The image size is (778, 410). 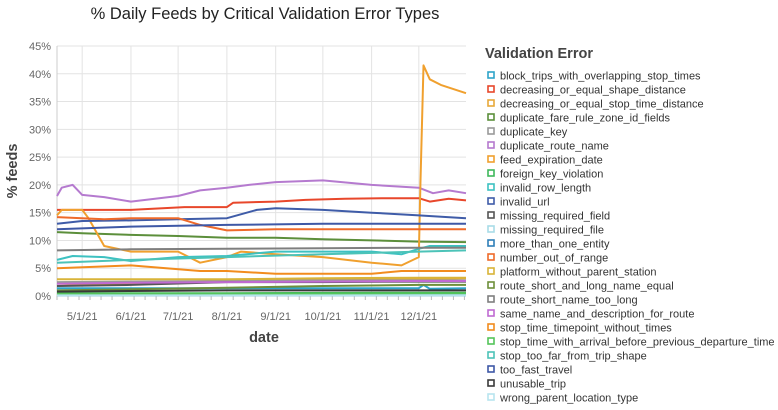 I want to click on legend-item: route_short_name_too_long, so click(x=562, y=301).